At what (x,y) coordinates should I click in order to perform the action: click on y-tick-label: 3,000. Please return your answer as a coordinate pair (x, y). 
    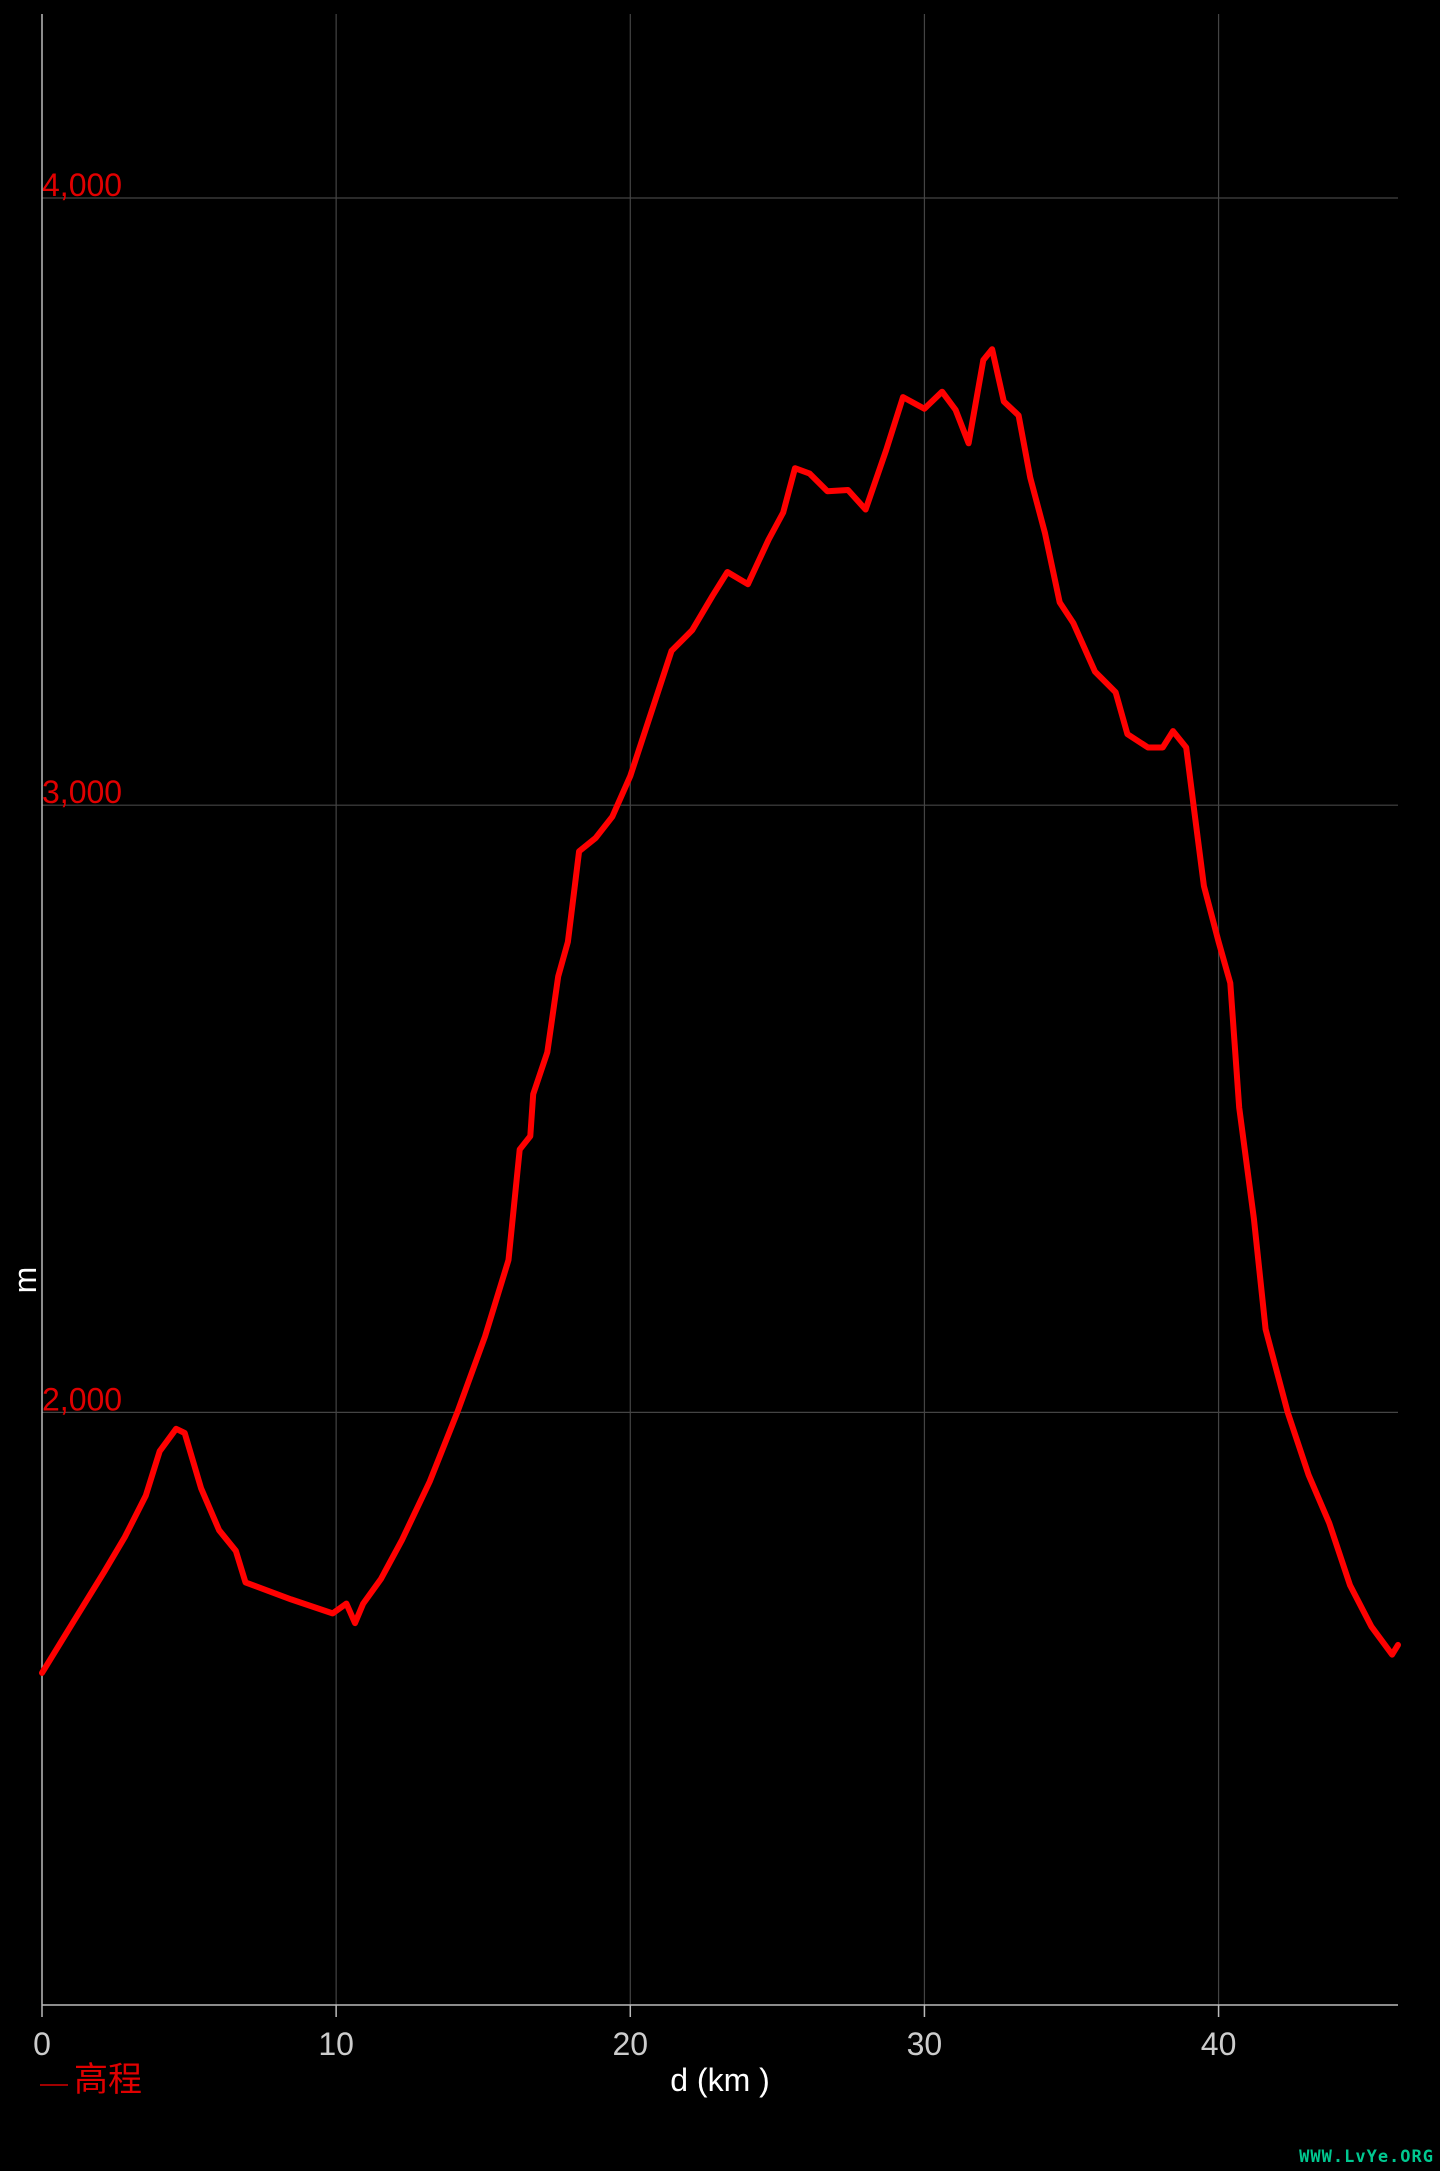
    Looking at the image, I should click on (82, 792).